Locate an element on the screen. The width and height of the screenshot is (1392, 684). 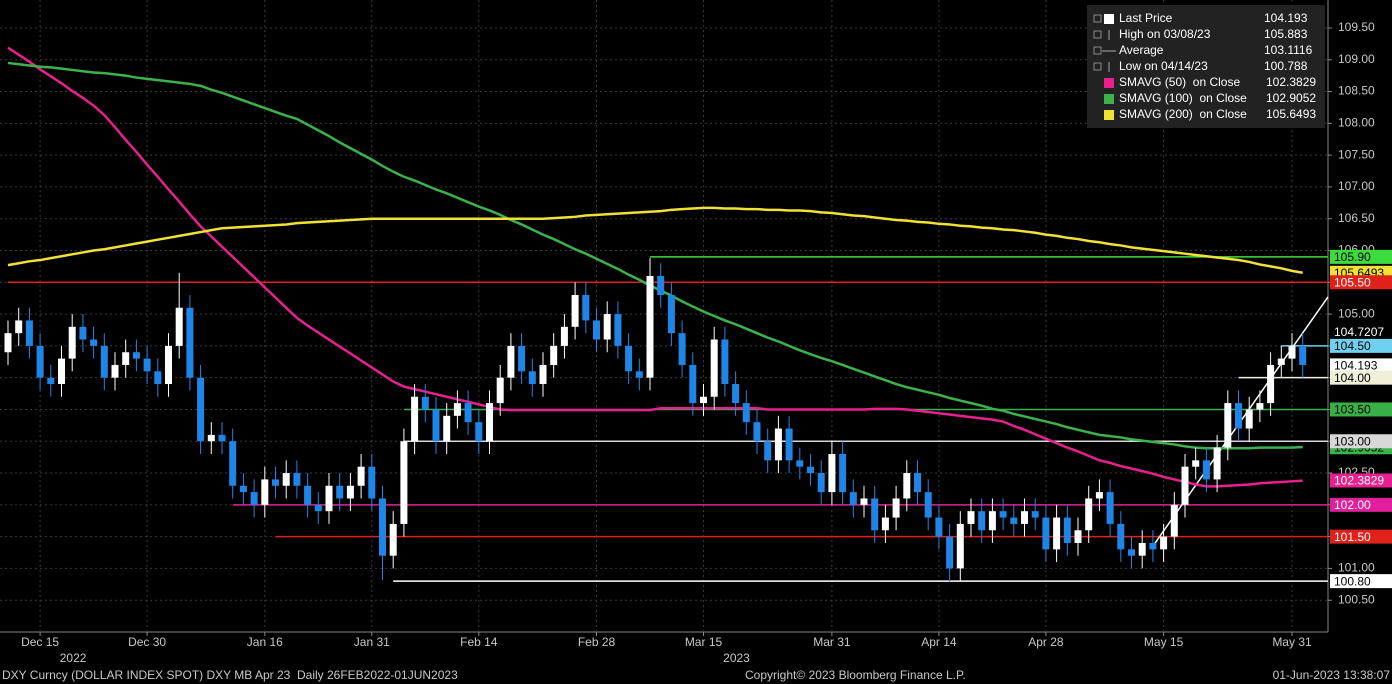
legend-label: SMAVG (200) on Close is located at coordinates (1183, 114).